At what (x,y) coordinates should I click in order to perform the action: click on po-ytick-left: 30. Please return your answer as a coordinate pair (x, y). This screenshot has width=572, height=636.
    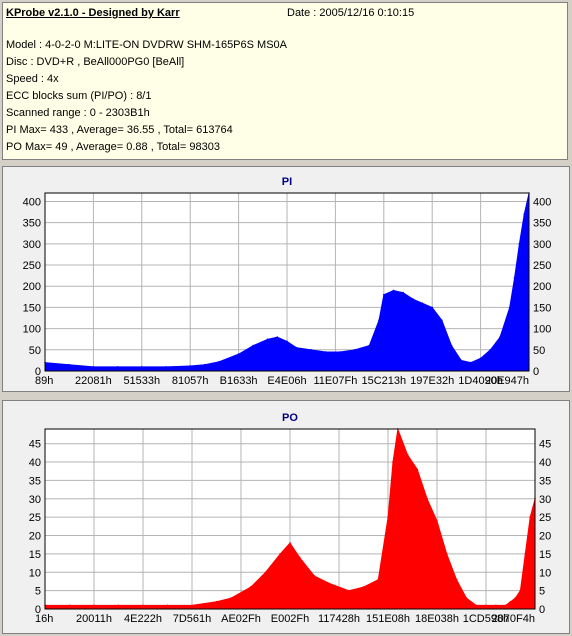
    Looking at the image, I should click on (35, 500).